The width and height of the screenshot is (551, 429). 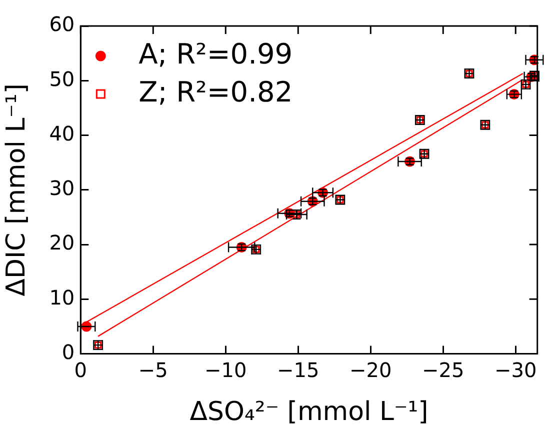 What do you see at coordinates (62, 297) in the screenshot?
I see `y-tick-label: 10` at bounding box center [62, 297].